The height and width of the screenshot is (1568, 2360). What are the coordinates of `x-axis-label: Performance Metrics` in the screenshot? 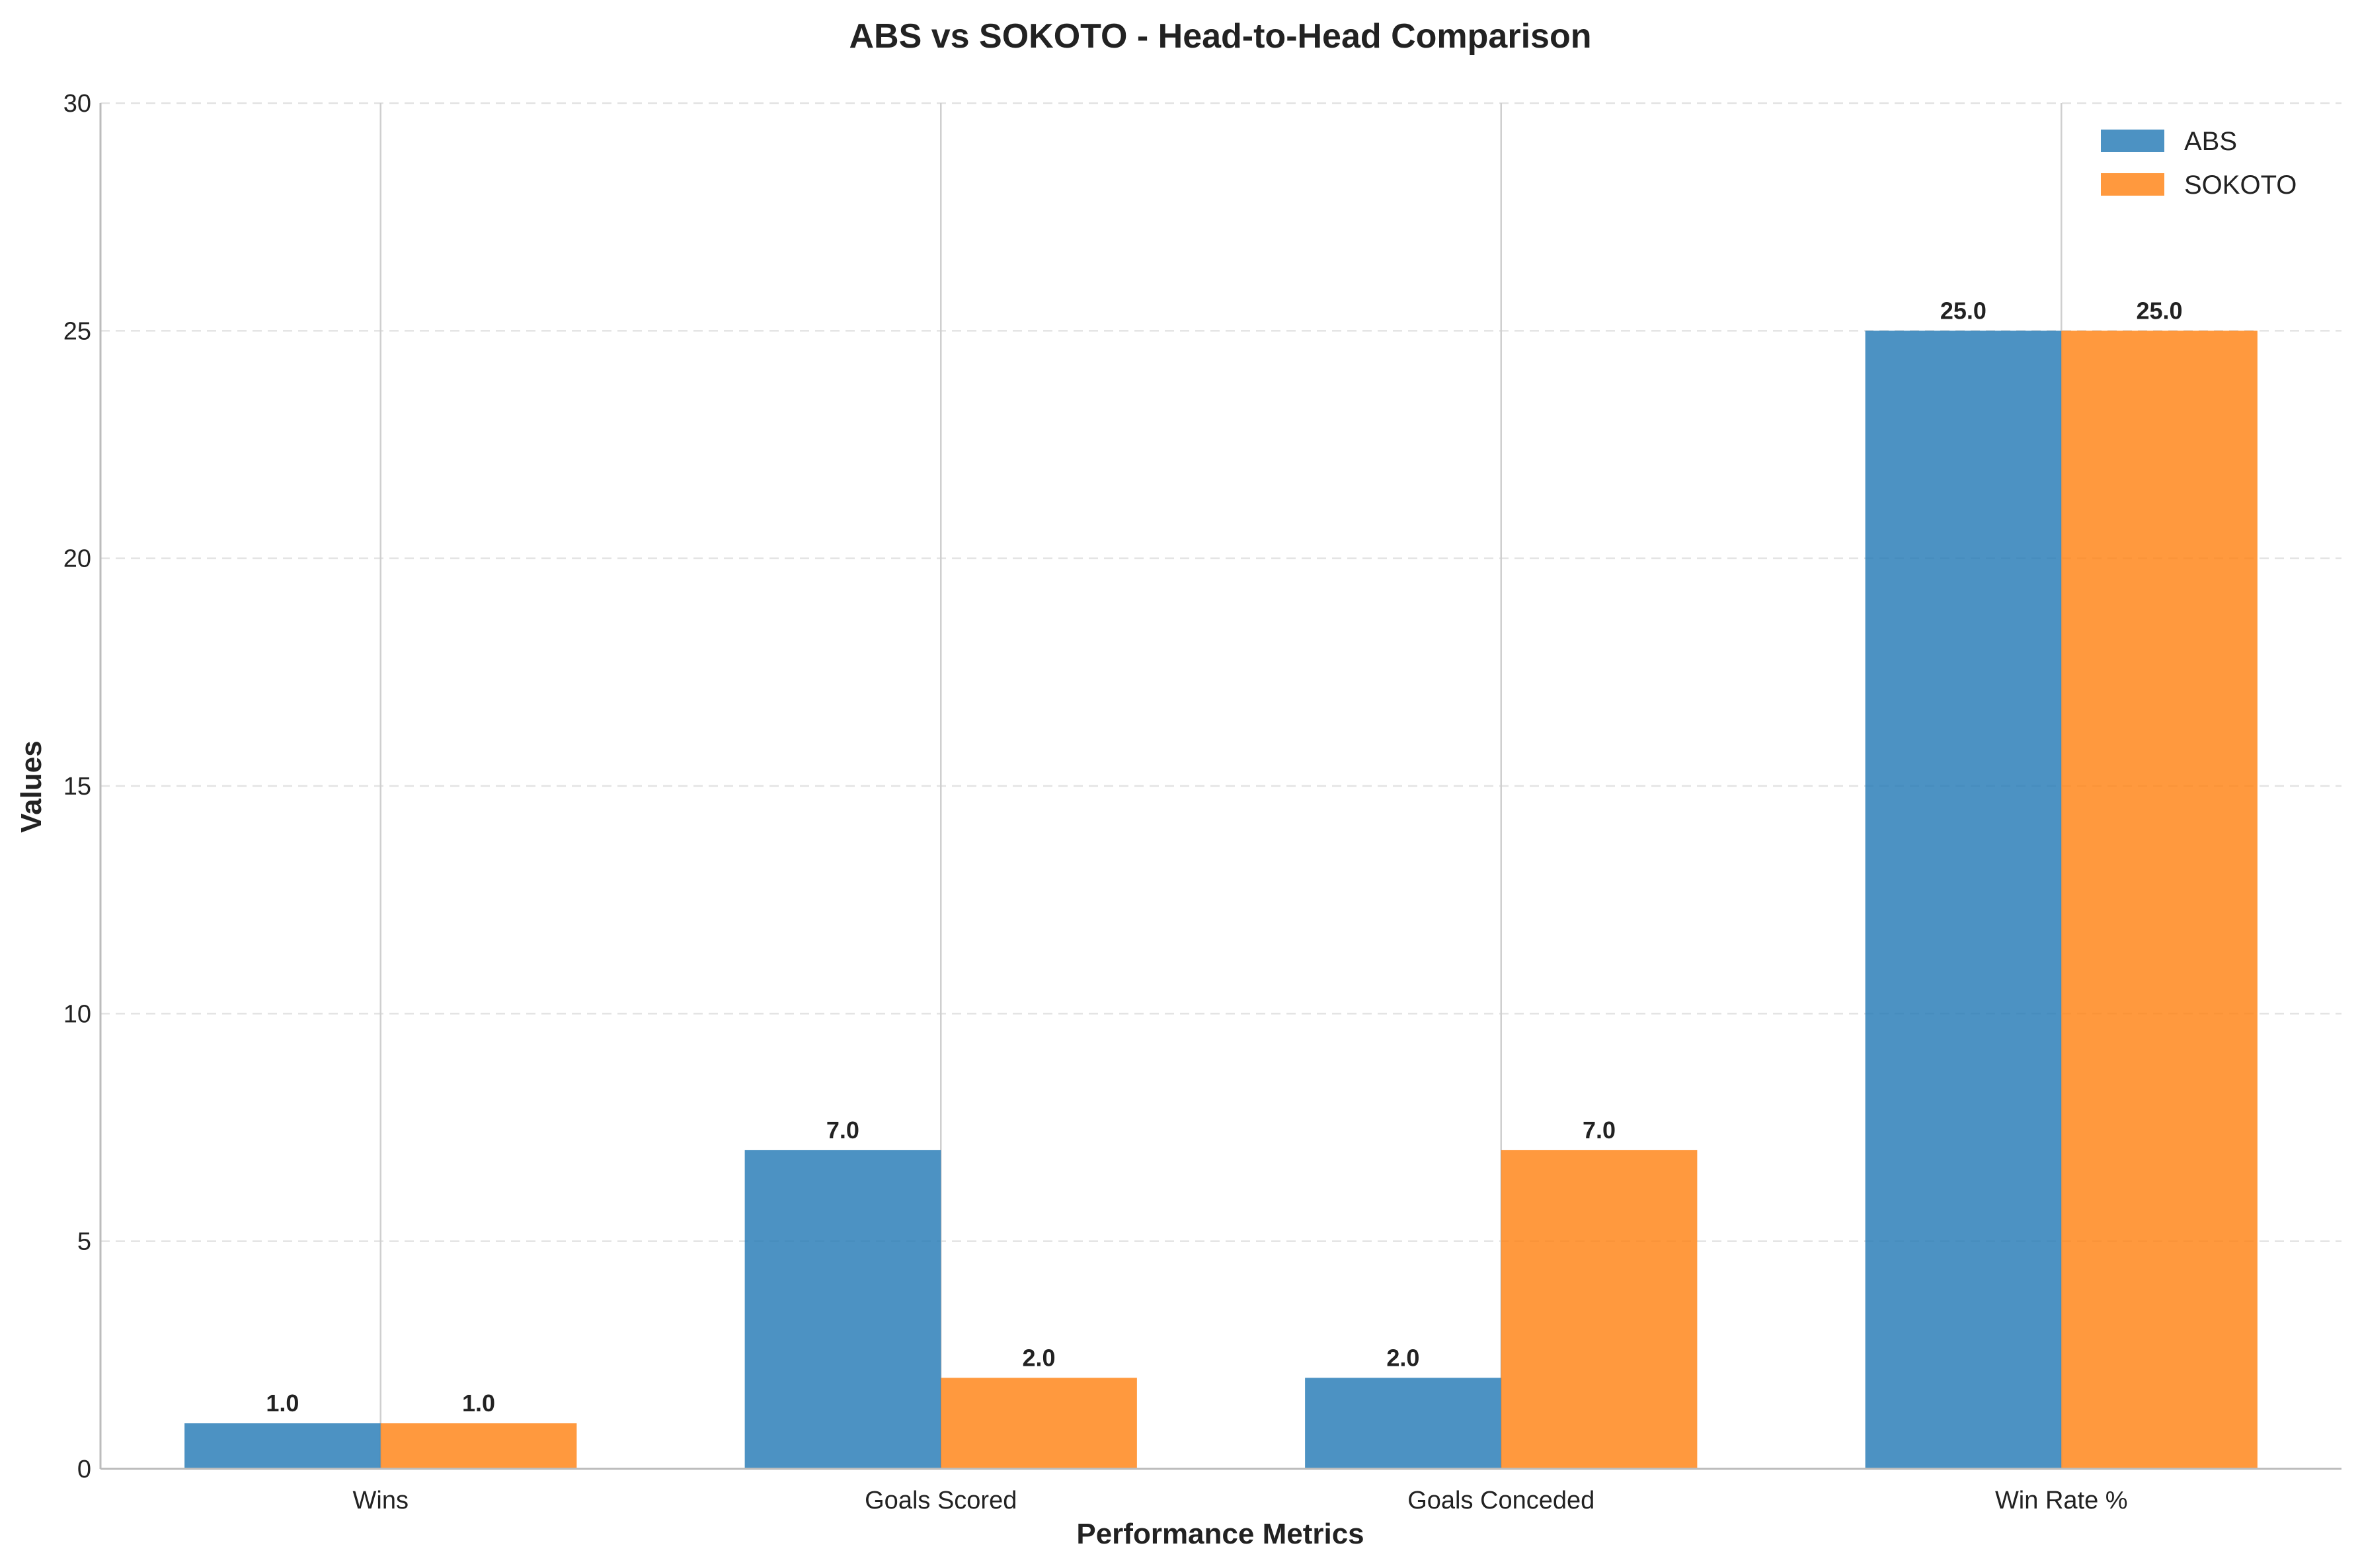 It's located at (1220, 1534).